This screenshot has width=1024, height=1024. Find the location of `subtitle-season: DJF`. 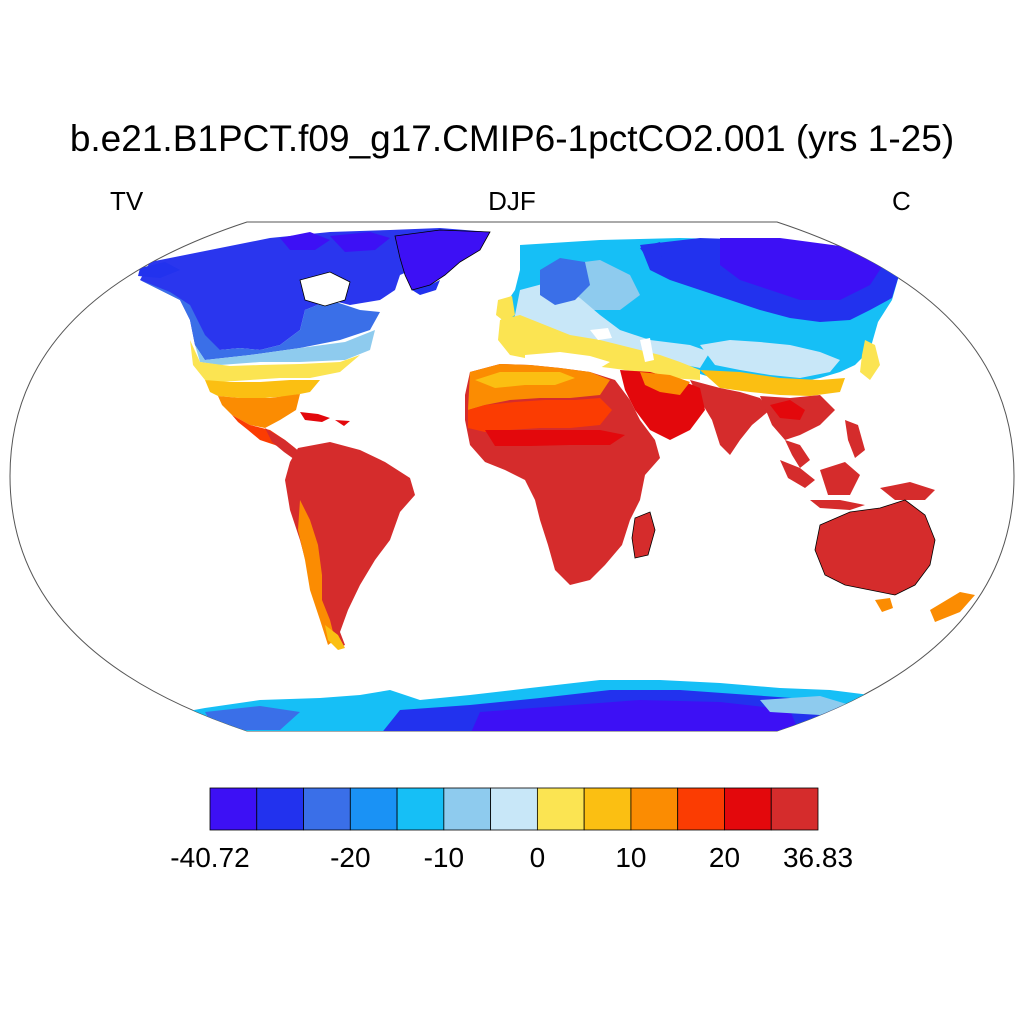

subtitle-season: DJF is located at coordinates (512, 201).